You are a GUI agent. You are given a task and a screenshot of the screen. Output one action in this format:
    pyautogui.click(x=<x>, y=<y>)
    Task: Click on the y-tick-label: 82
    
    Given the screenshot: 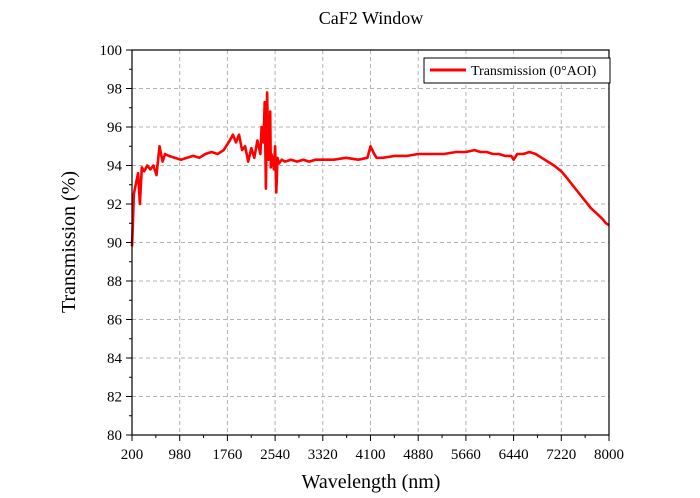 What is the action you would take?
    pyautogui.click(x=114, y=398)
    